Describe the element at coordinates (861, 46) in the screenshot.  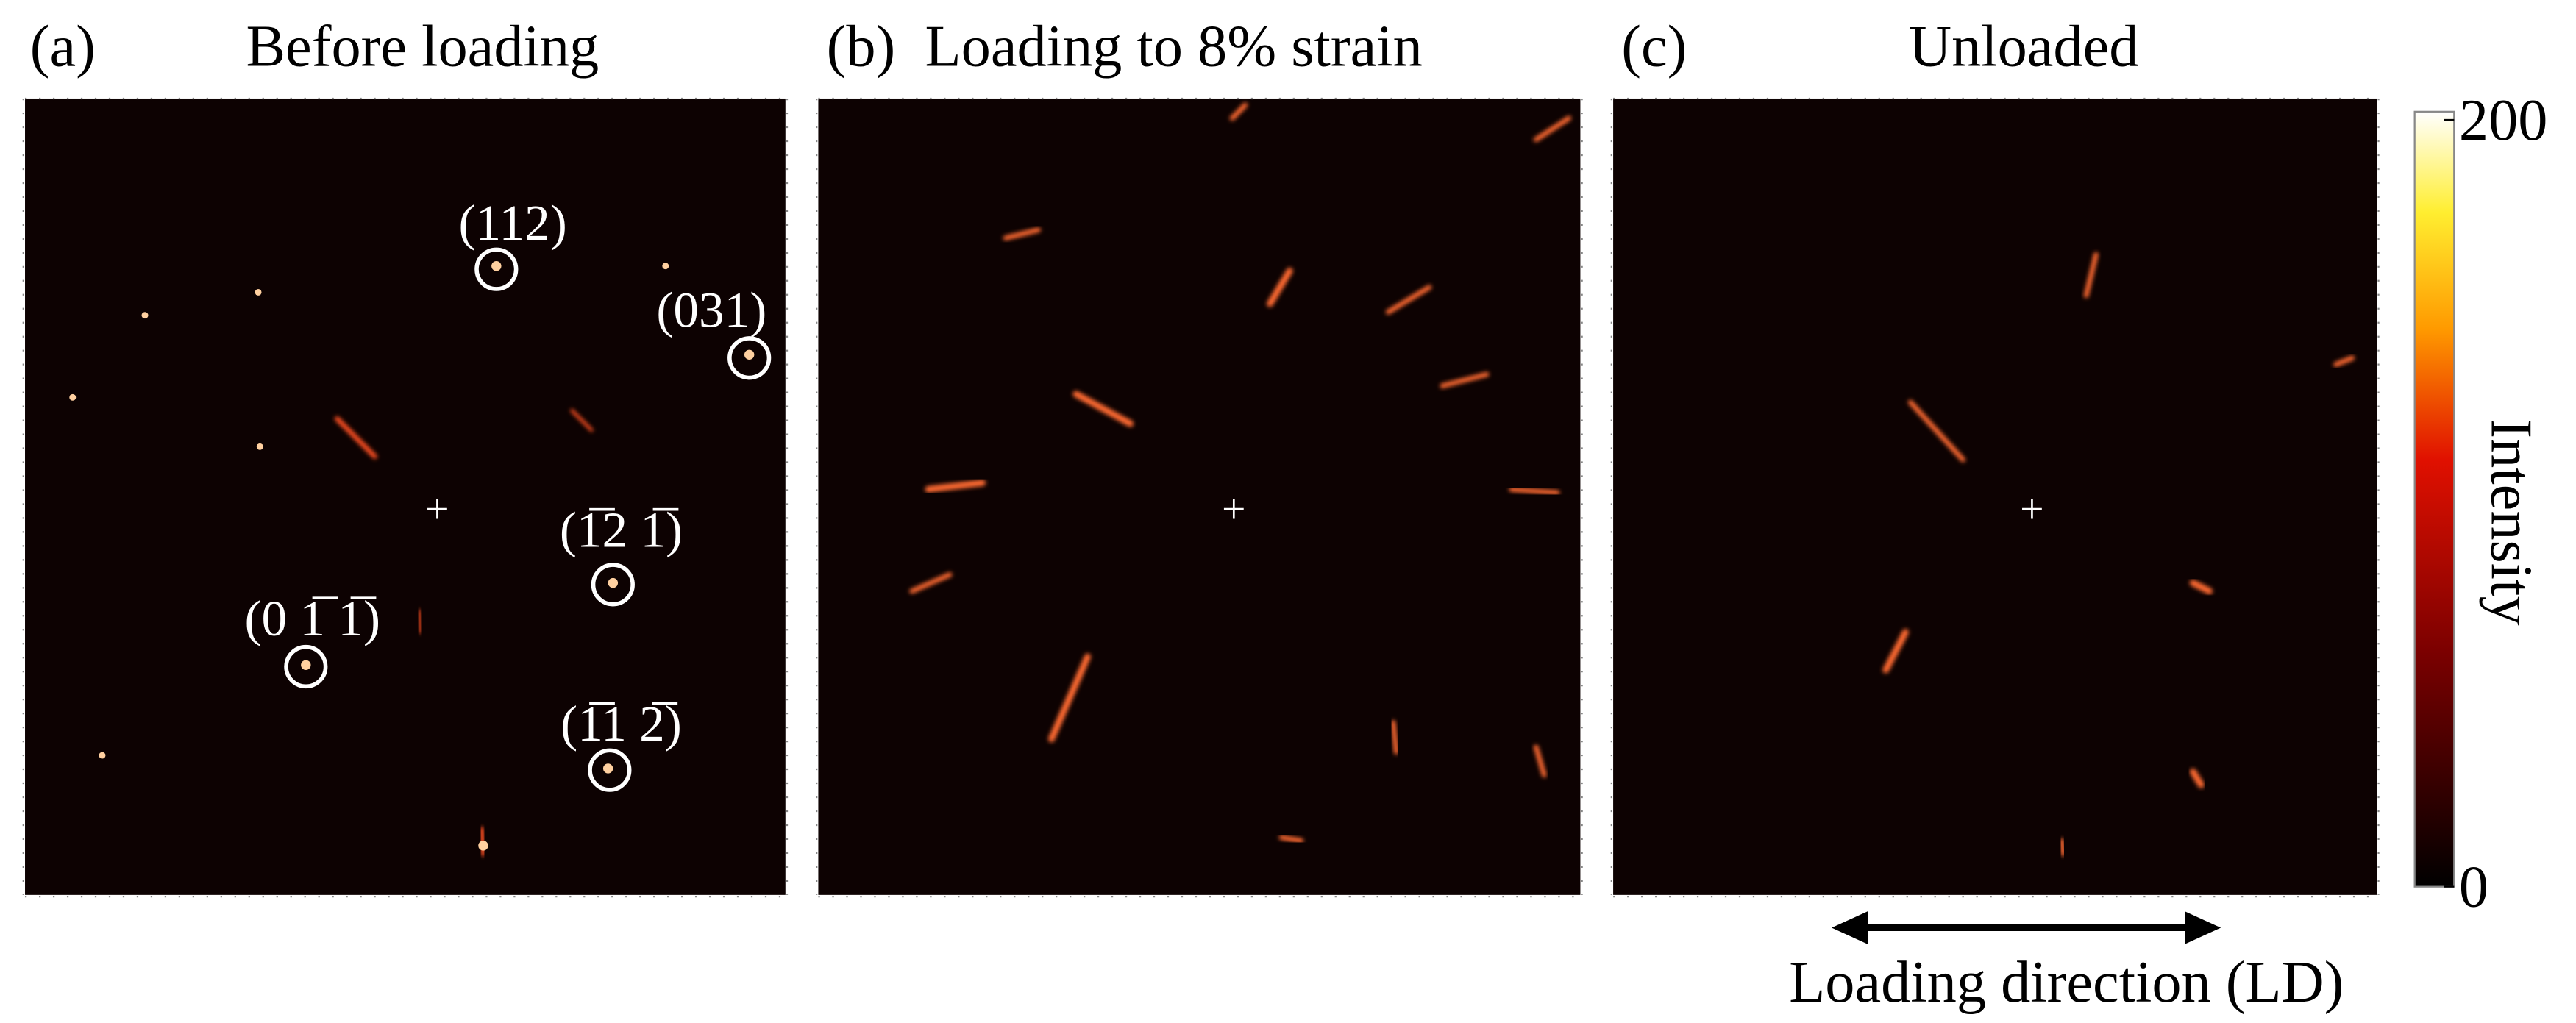
I see `panel-label: (b)` at that location.